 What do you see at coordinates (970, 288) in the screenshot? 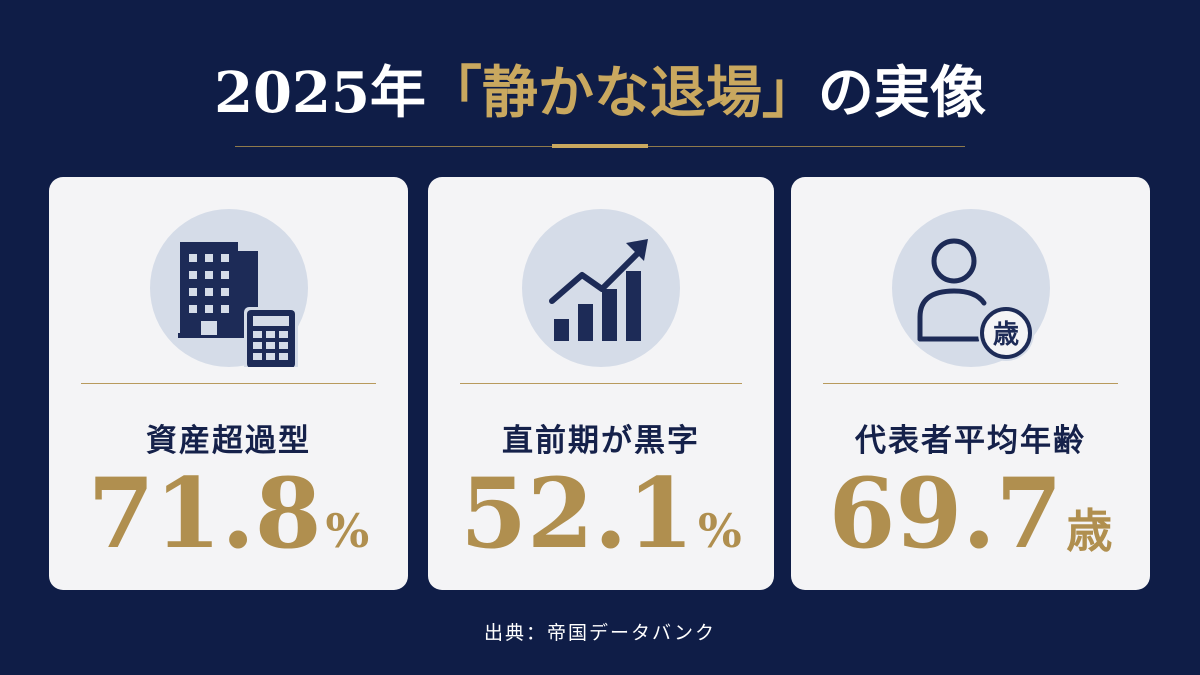
I see `person-age-icon: 歳` at bounding box center [970, 288].